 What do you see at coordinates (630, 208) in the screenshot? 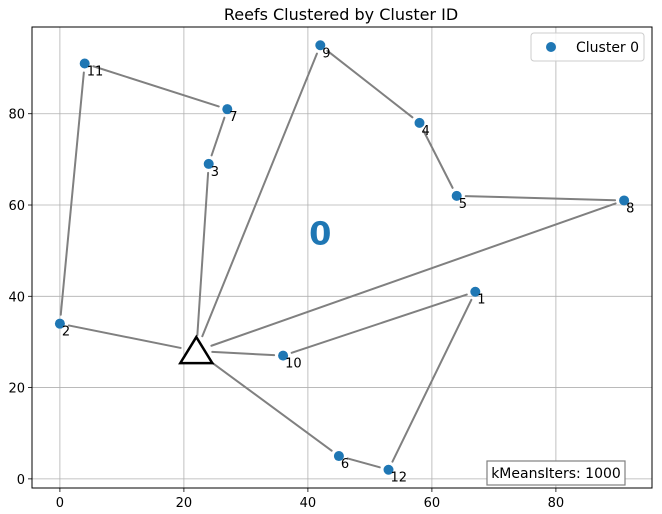
I see `point-label: 8` at bounding box center [630, 208].